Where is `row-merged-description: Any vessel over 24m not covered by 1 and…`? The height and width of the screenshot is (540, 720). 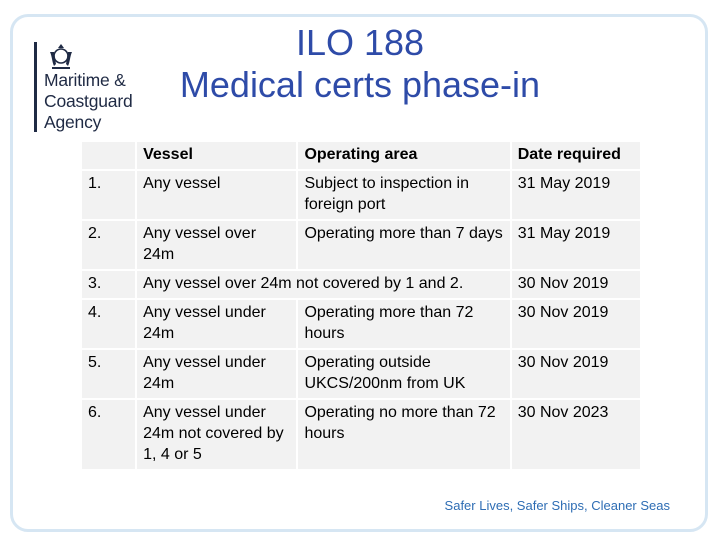 row-merged-description: Any vessel over 24m not covered by 1 and… is located at coordinates (323, 284).